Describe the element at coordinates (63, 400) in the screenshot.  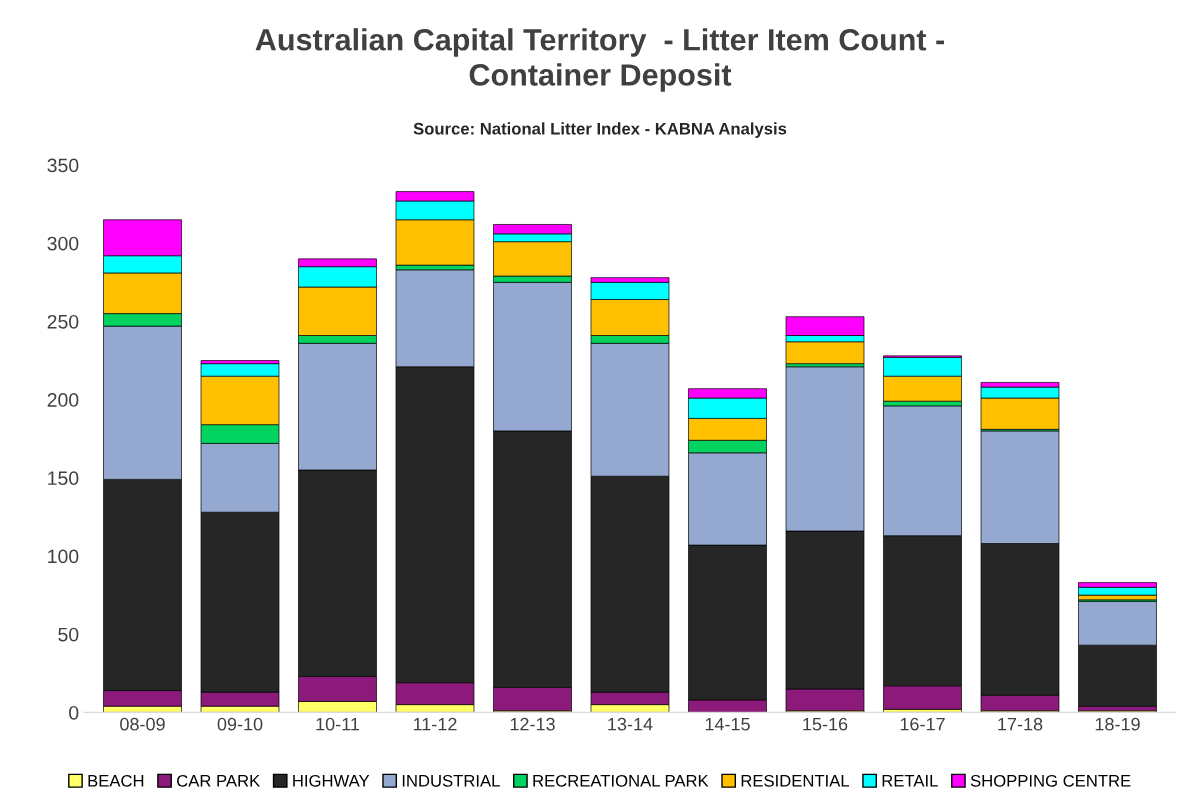
I see `y-tick-label: 200` at that location.